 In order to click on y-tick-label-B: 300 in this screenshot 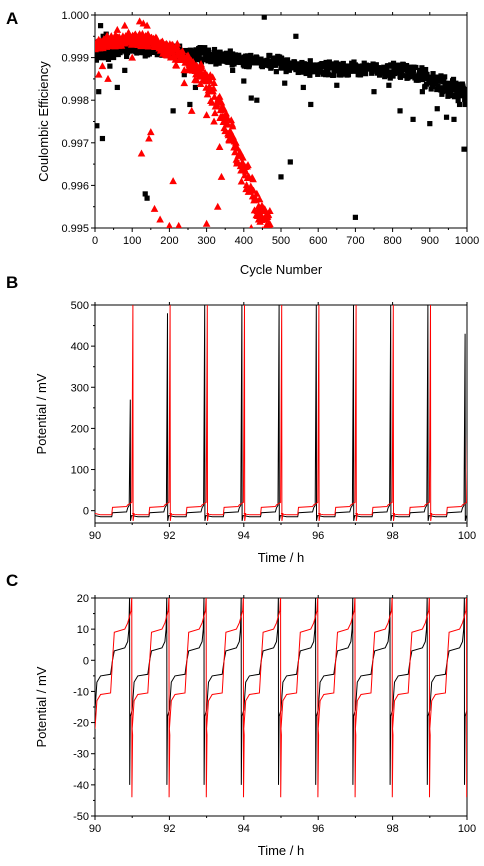, I will do `click(80, 388)`.